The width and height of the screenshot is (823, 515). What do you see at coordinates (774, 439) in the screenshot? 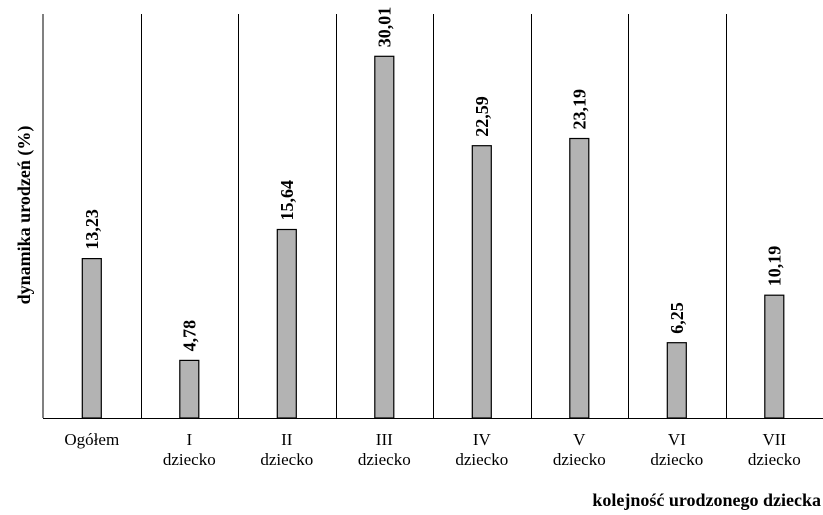
I see `x-tick-label: VII` at bounding box center [774, 439].